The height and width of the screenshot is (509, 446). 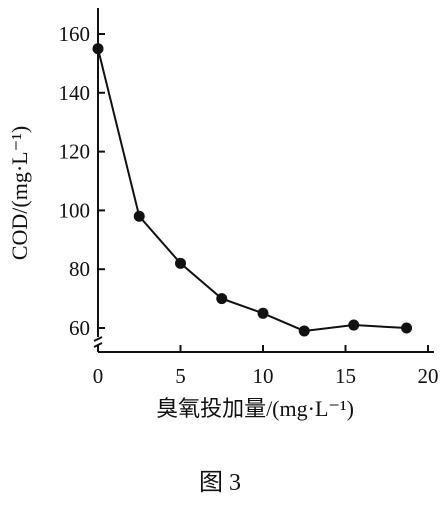 I want to click on x-axis-title: 臭氧投加量/(mg·L⁻¹), so click(x=255, y=408).